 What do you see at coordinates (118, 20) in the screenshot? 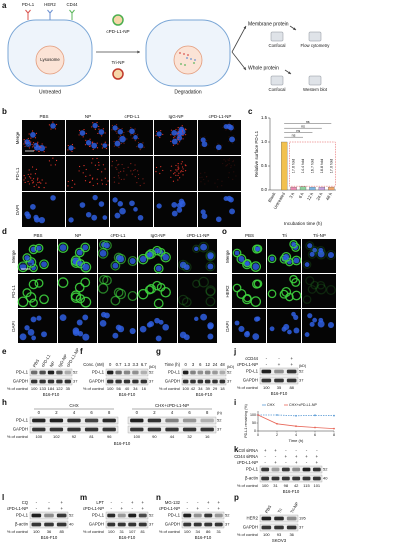
I see `nanoparticle` at bounding box center [118, 20].